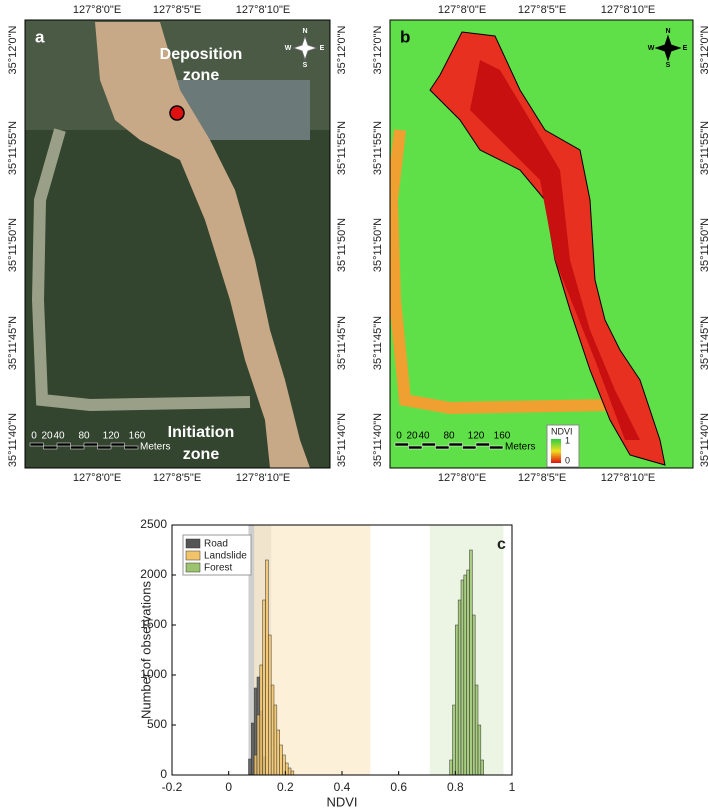 Image resolution: width=708 pixels, height=811 pixels. Describe the element at coordinates (172, 787) in the screenshot. I see `x-tick-label: -0.2` at that location.